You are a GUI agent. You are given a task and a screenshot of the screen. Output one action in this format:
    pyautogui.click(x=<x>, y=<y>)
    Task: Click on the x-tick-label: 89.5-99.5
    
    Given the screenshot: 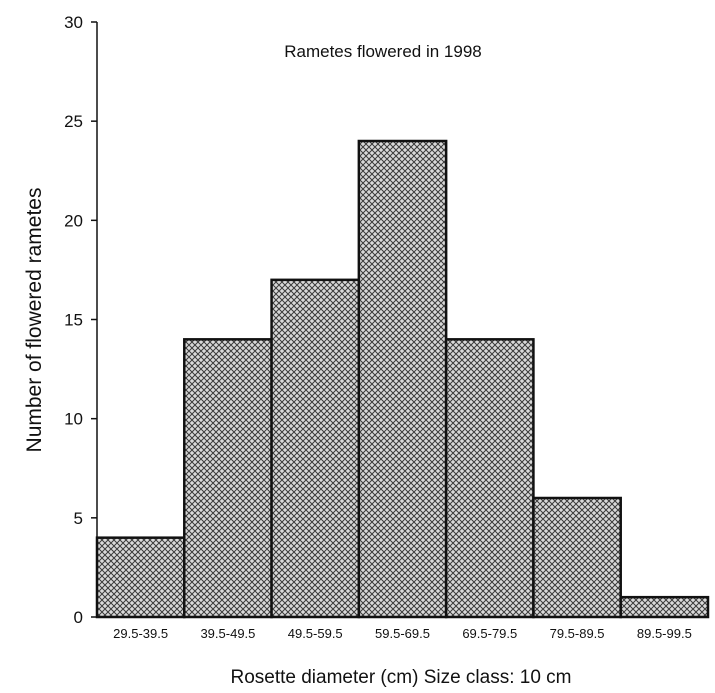 What is the action you would take?
    pyautogui.click(x=664, y=633)
    